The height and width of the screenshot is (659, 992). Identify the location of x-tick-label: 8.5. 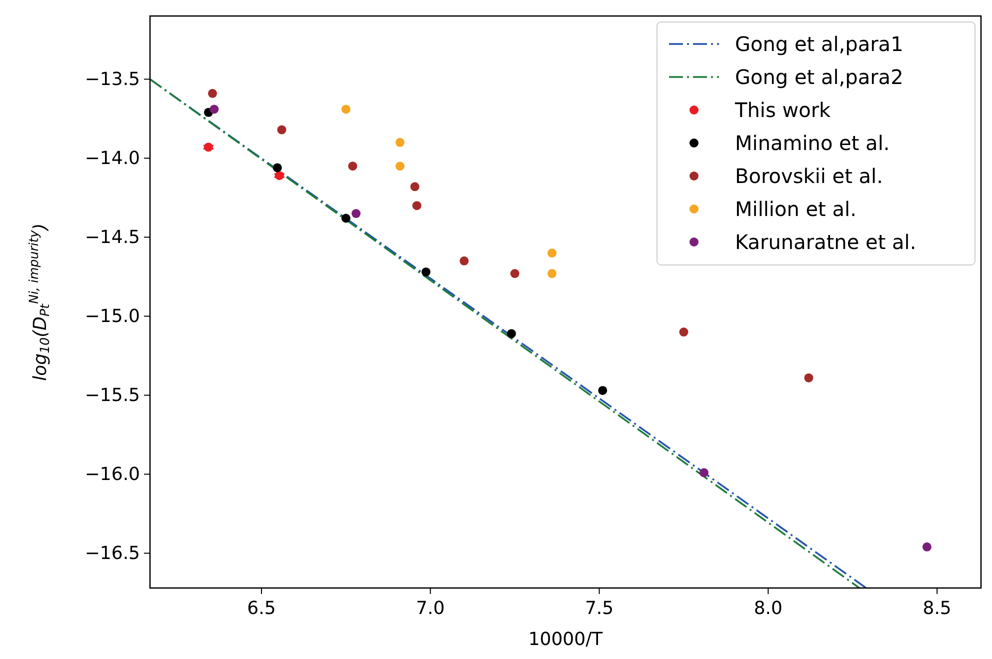
(937, 608).